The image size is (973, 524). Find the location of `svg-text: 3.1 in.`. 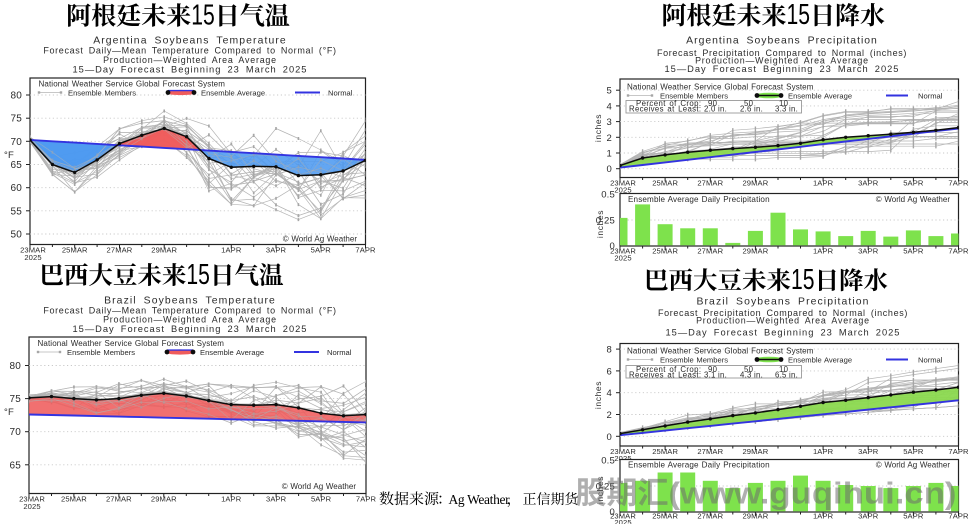

svg-text: 3.1 in. is located at coordinates (715, 374).